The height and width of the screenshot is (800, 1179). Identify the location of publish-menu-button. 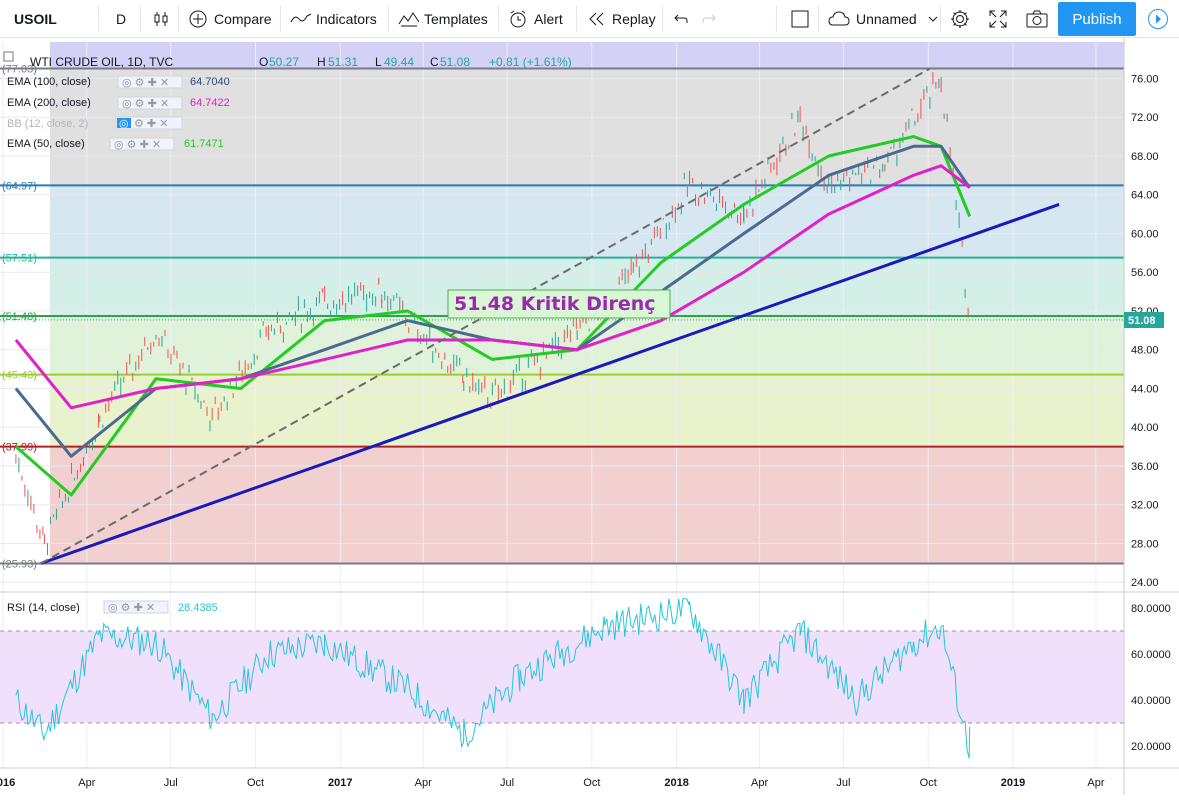
(1158, 19).